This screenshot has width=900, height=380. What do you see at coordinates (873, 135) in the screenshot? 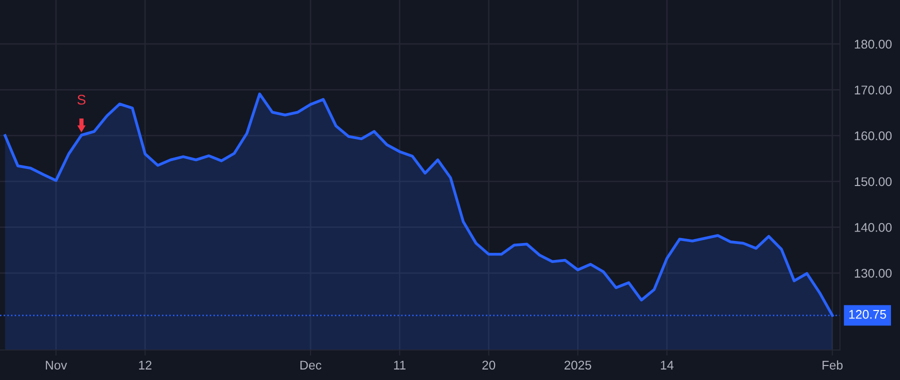
I see `y-tick-label: 160.00` at bounding box center [873, 135].